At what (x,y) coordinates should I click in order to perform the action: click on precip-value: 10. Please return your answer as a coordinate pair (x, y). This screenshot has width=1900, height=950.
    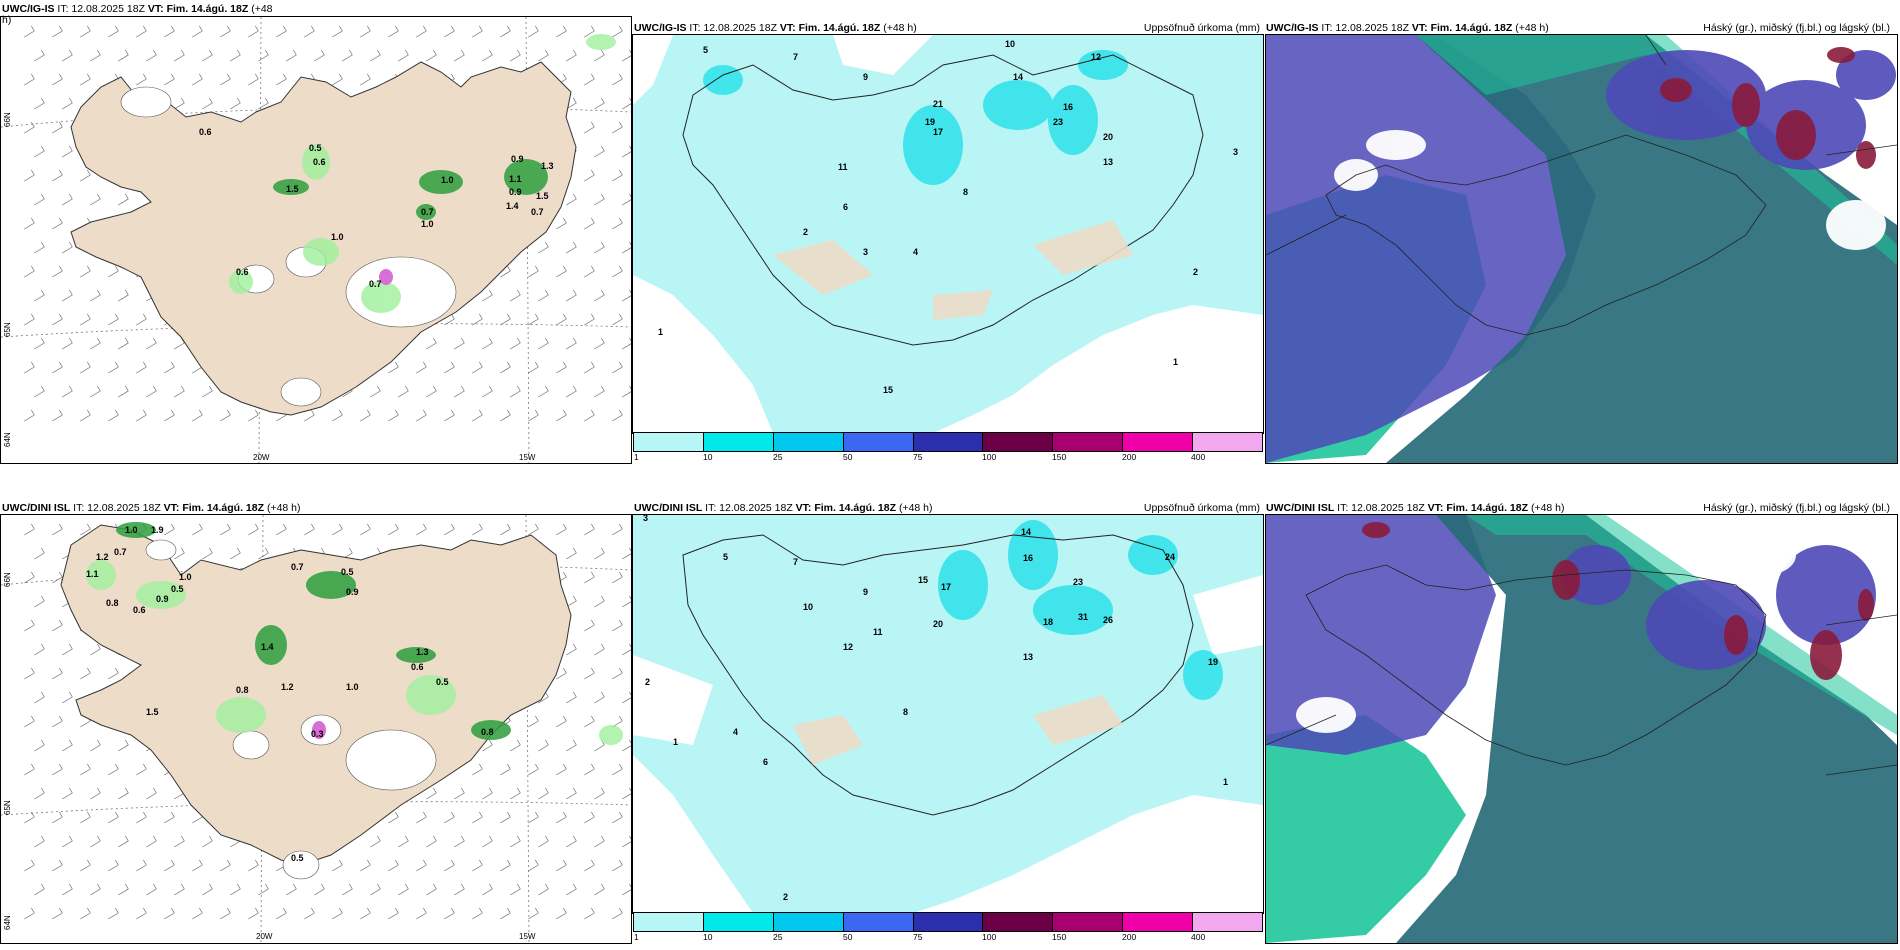
    Looking at the image, I should click on (1010, 44).